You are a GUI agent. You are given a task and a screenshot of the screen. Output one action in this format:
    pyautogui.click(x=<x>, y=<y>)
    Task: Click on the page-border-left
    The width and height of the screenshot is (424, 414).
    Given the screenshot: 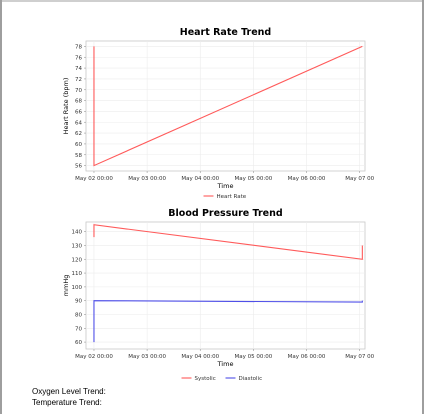 What is the action you would take?
    pyautogui.click(x=1, y=207)
    